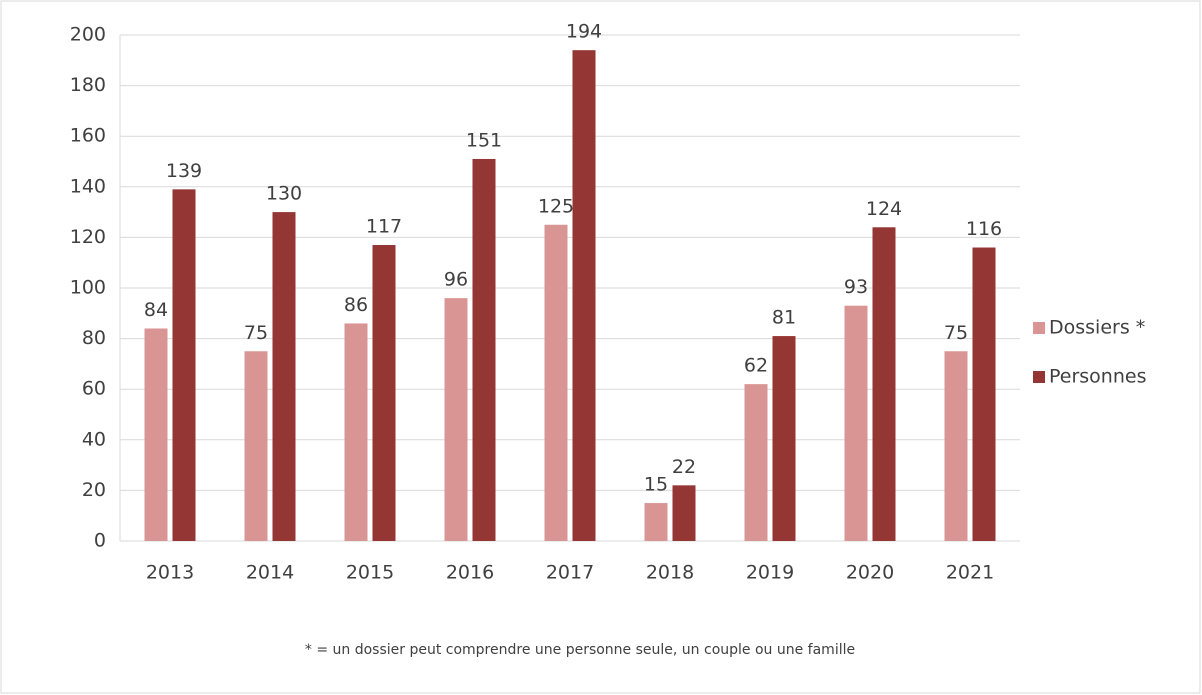 Image resolution: width=1202 pixels, height=695 pixels. What do you see at coordinates (88, 85) in the screenshot?
I see `y-tick-label: 180` at bounding box center [88, 85].